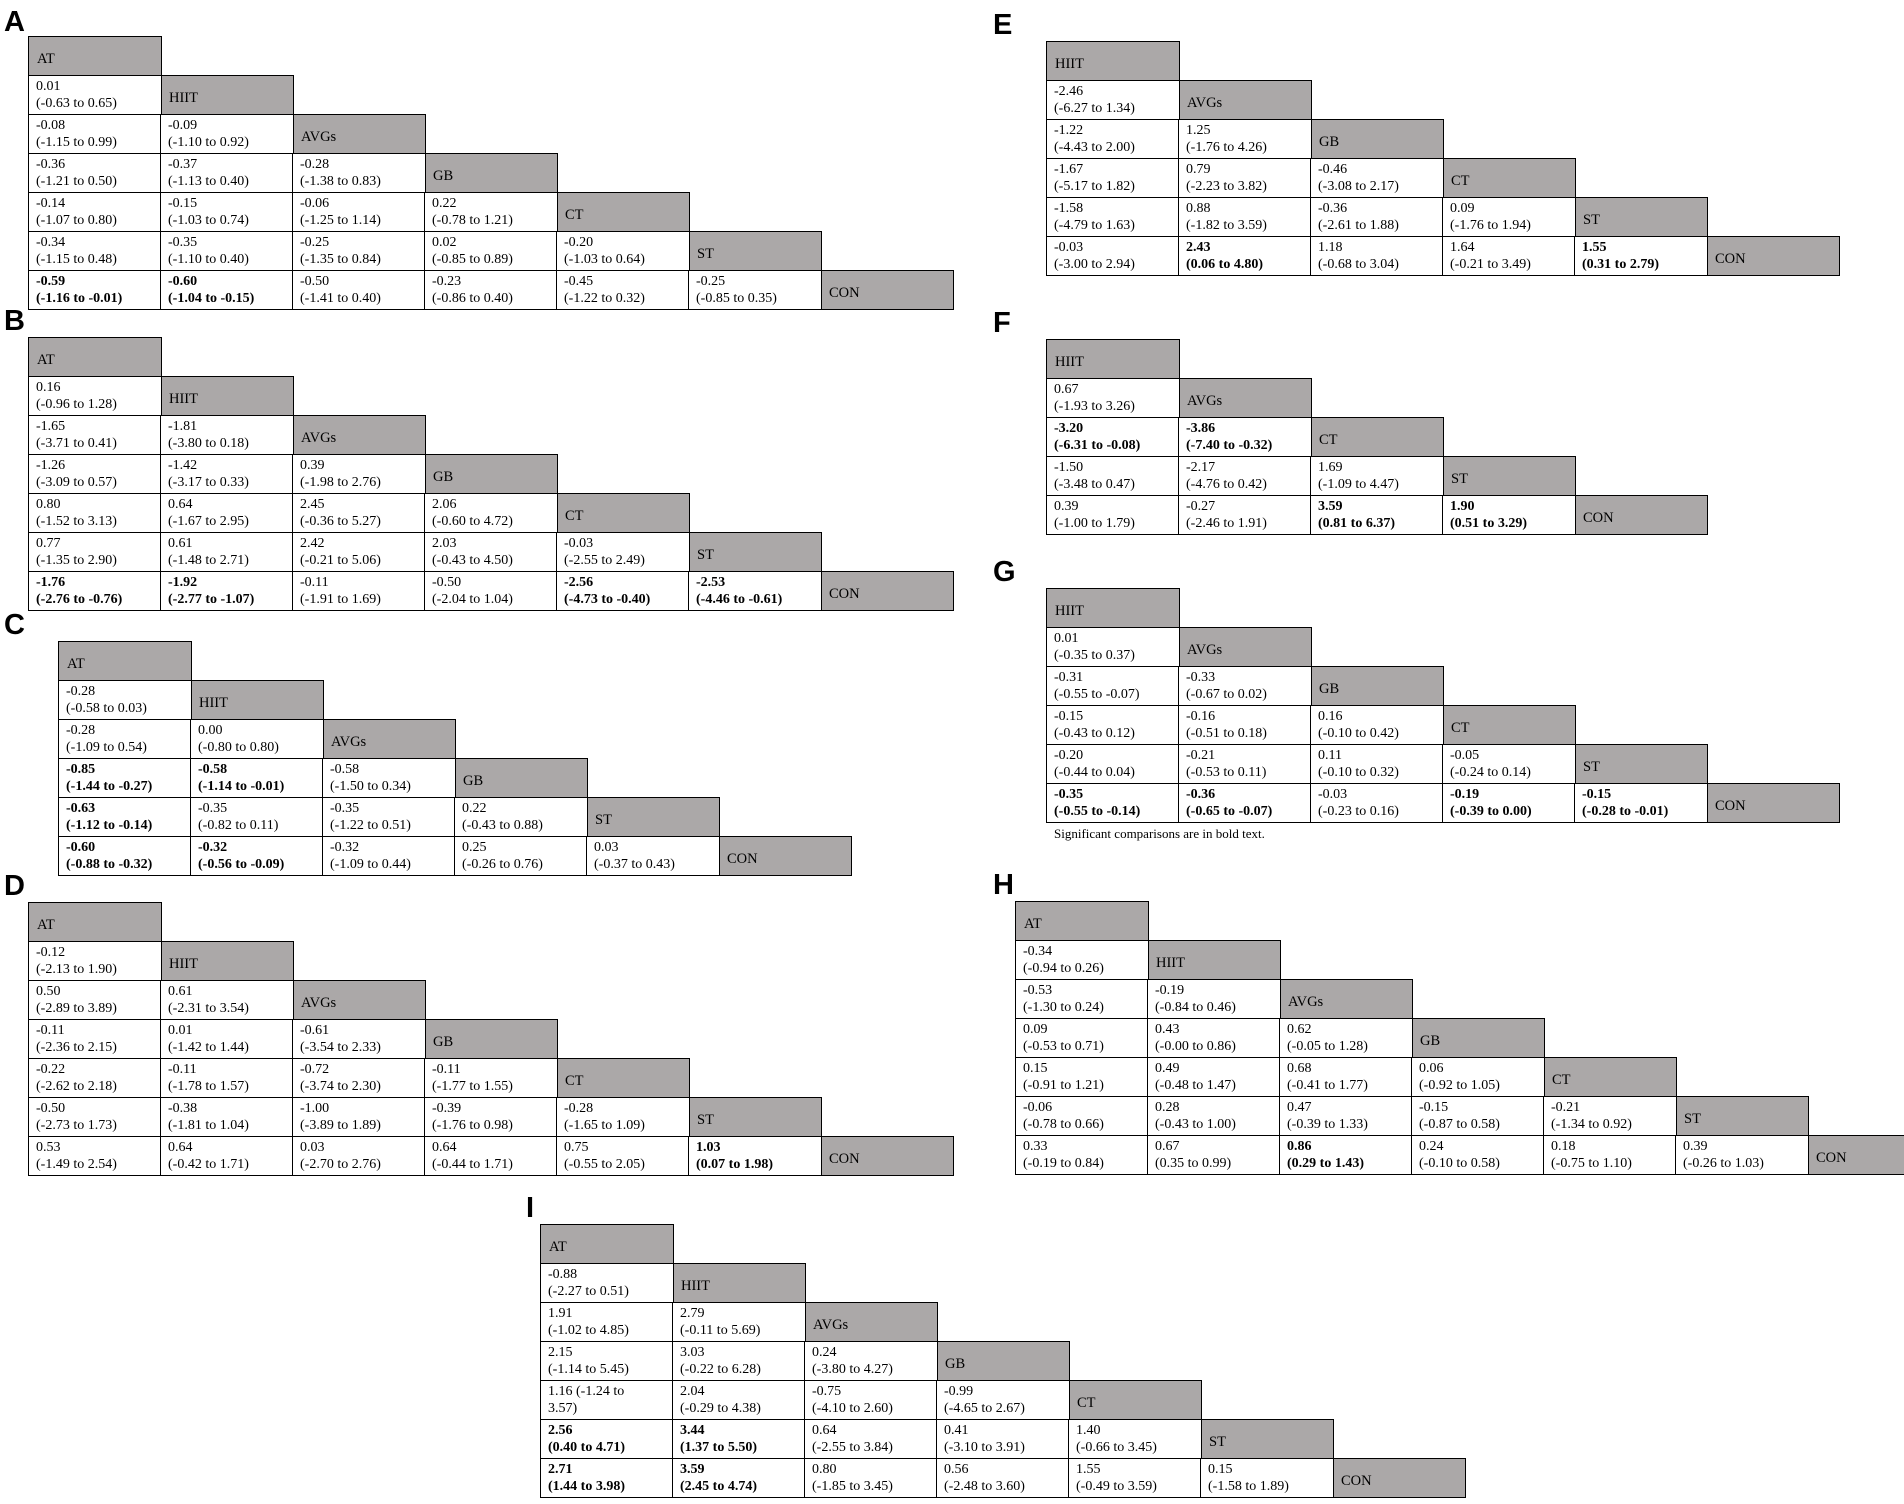 Image resolution: width=1904 pixels, height=1504 pixels. I want to click on comparison-cell: -0.34 (-0.94 to 0.26), so click(1082, 960).